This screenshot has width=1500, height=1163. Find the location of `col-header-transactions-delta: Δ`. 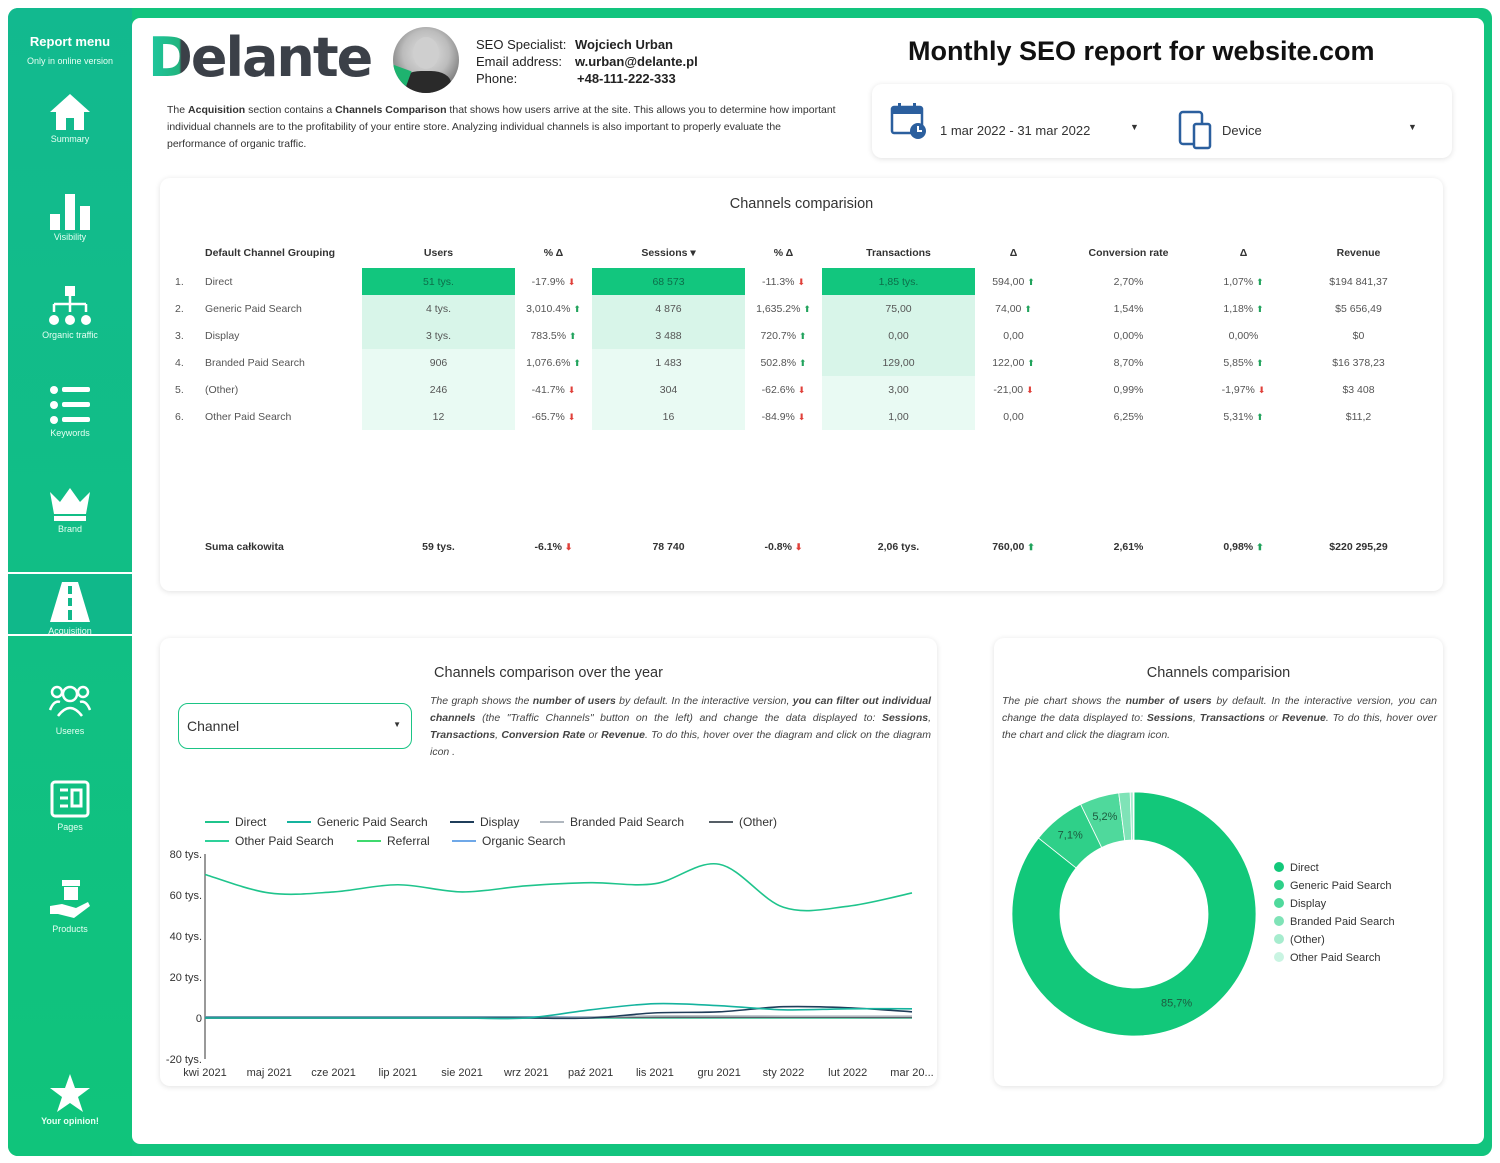

col-header-transactions-delta: Δ is located at coordinates (1013, 253).